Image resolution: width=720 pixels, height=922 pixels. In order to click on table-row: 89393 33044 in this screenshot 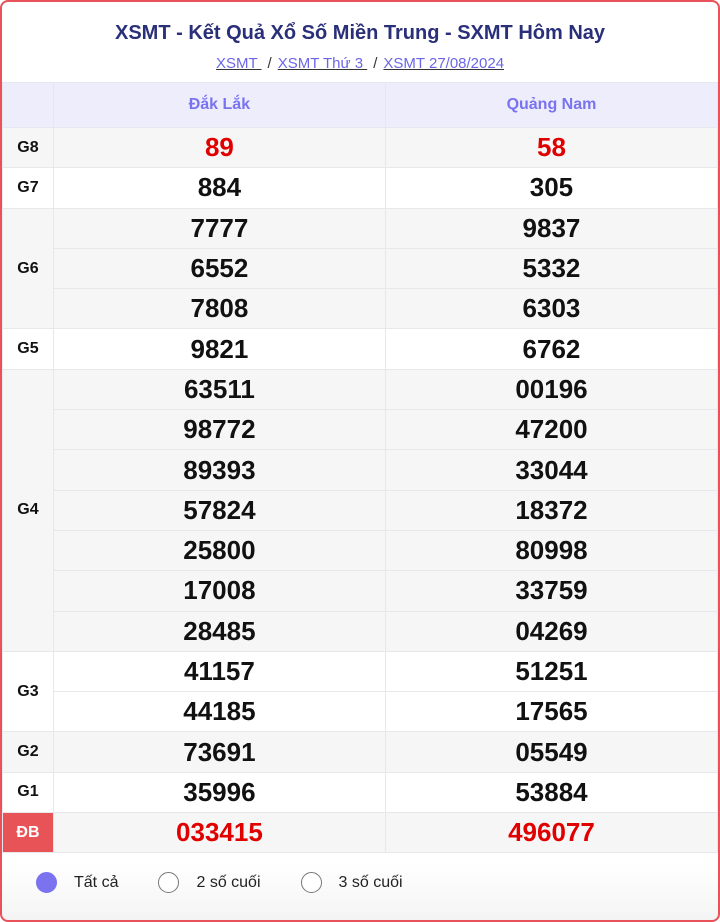, I will do `click(360, 470)`.